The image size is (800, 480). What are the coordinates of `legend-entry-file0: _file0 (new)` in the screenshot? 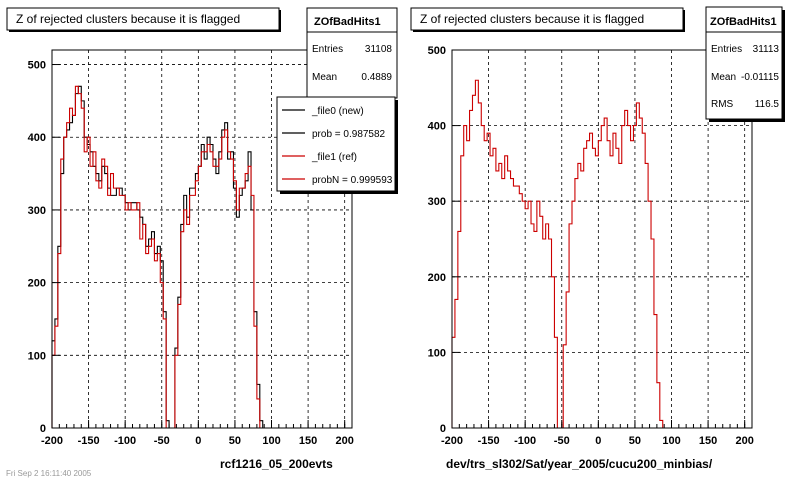 It's located at (337, 111).